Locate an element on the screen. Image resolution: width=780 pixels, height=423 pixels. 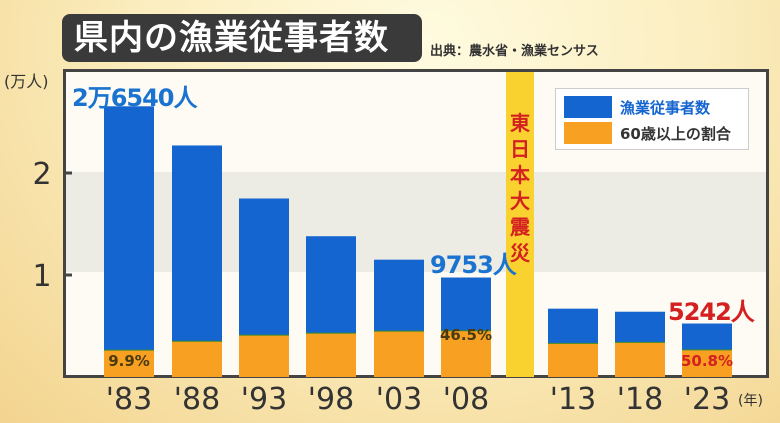
x-tick-label: '03 is located at coordinates (399, 399).